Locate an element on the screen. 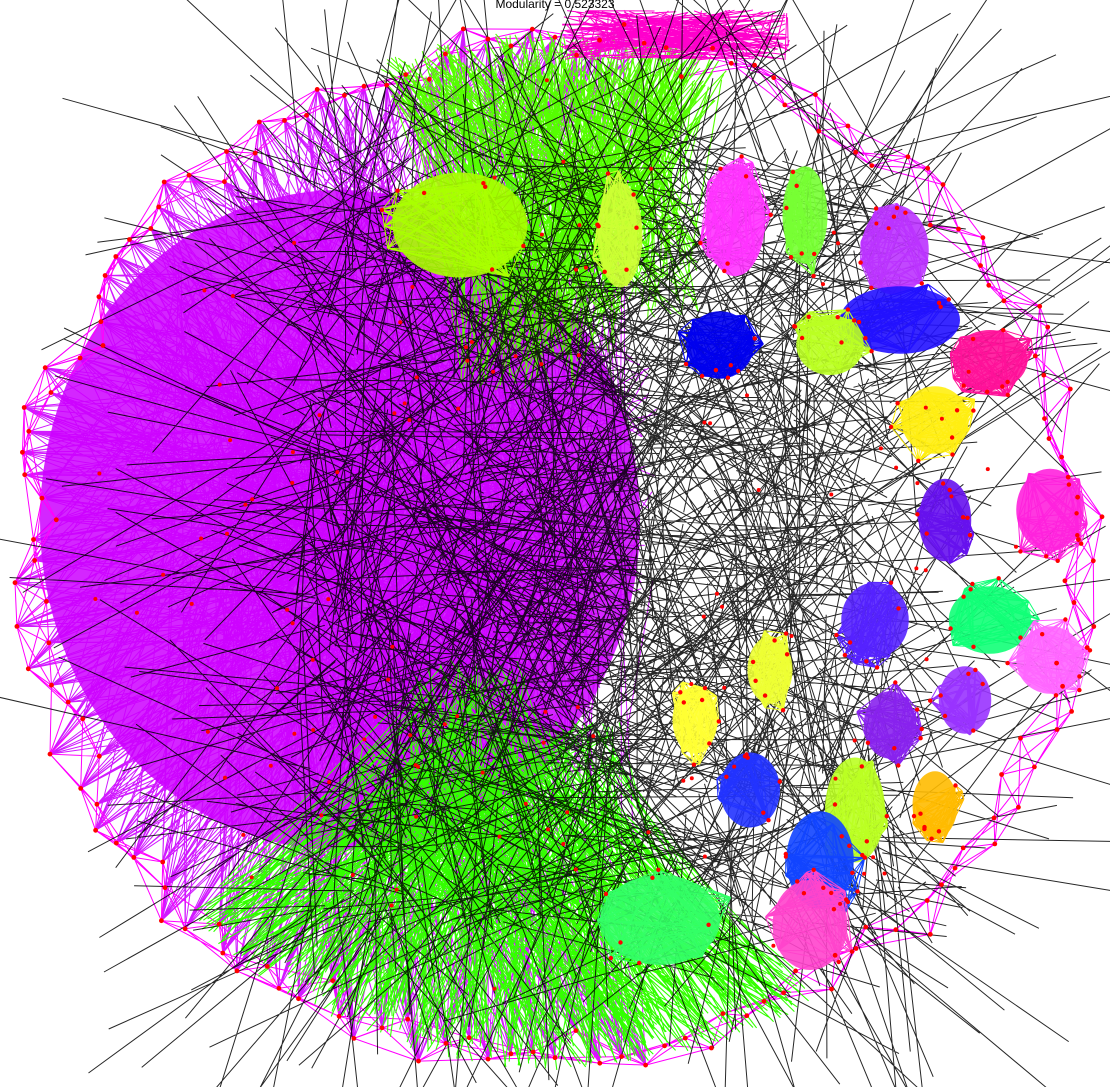  community-hotpink is located at coordinates (991, 363).